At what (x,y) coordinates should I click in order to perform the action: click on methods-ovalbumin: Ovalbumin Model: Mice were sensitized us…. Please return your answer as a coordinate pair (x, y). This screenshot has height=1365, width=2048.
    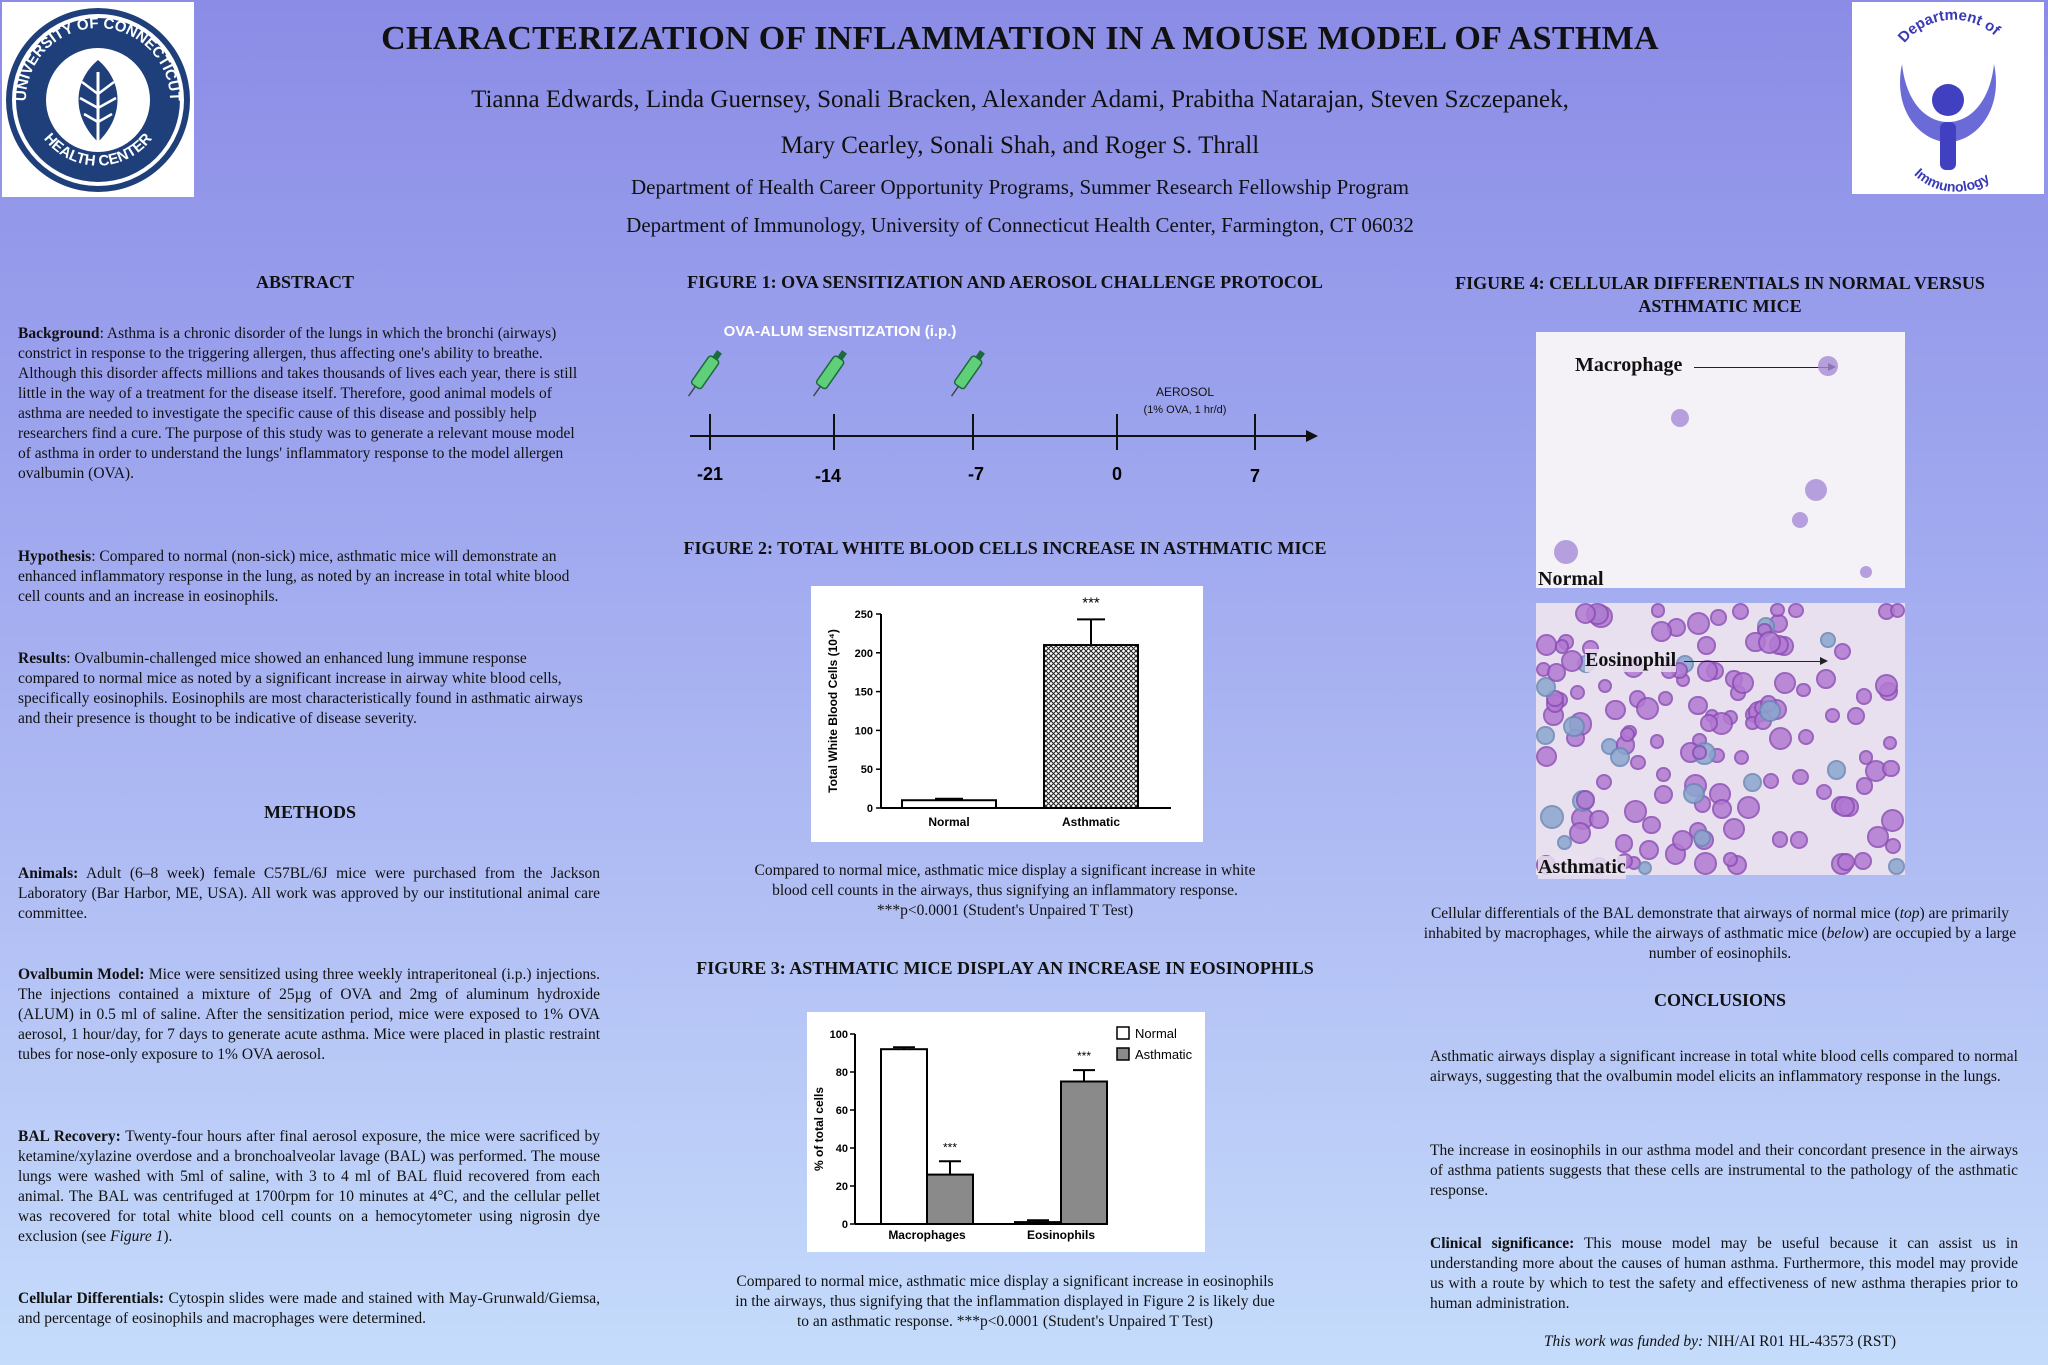
    Looking at the image, I should click on (309, 1015).